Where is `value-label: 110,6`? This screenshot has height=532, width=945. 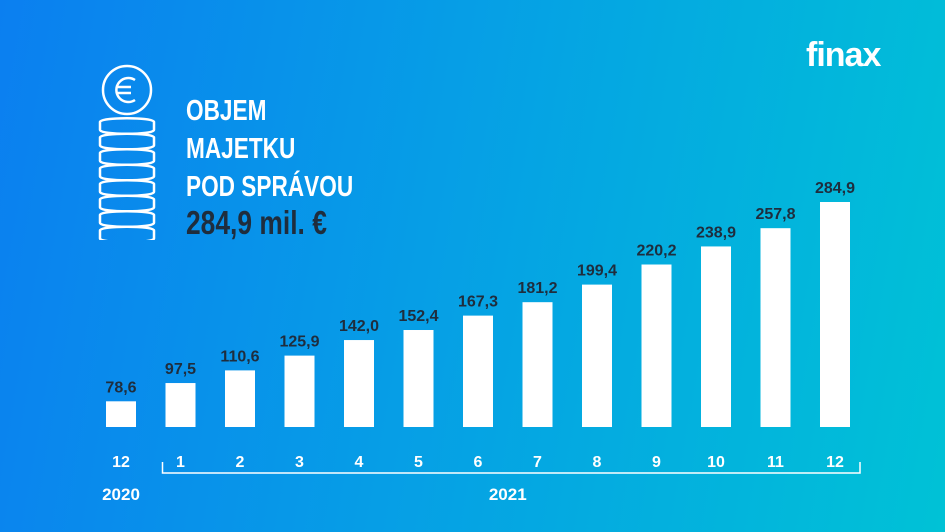 value-label: 110,6 is located at coordinates (239, 356).